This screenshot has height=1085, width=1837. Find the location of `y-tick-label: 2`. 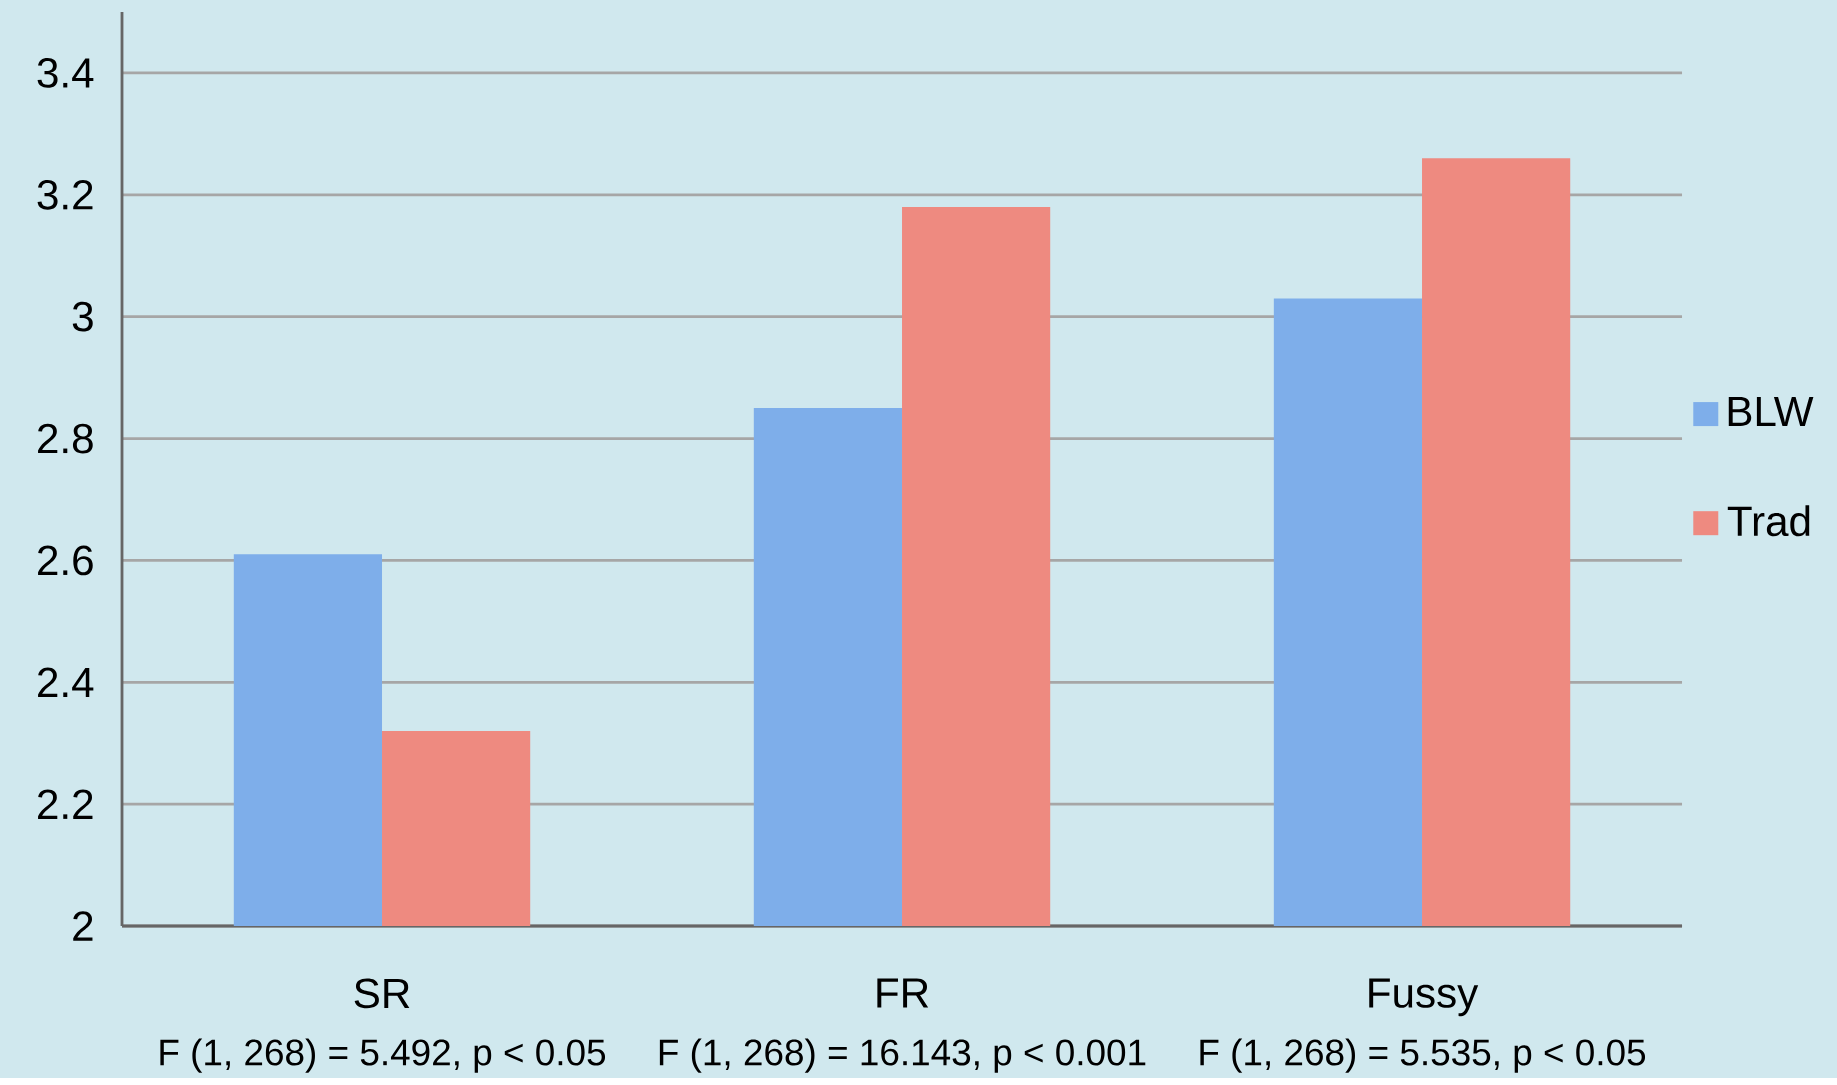

y-tick-label: 2 is located at coordinates (83, 926).